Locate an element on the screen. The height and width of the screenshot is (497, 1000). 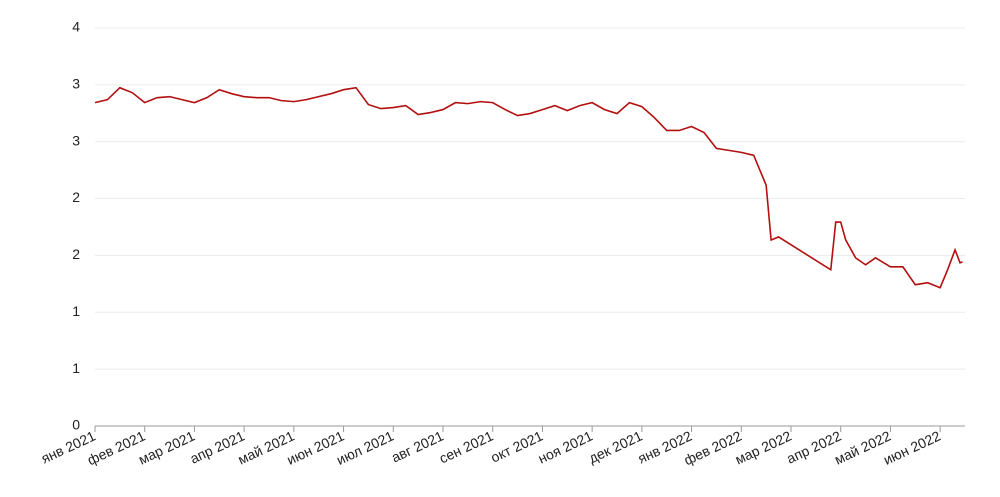
y-tick-label: 0 is located at coordinates (76, 425).